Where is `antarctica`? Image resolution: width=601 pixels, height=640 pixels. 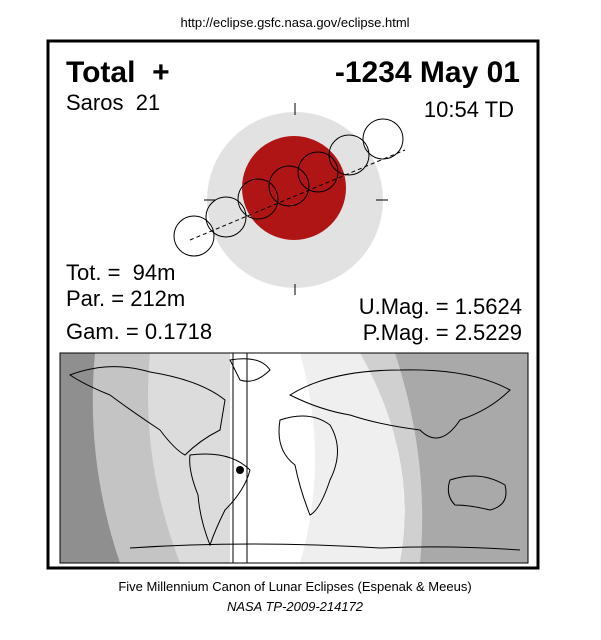
antarctica is located at coordinates (325, 547).